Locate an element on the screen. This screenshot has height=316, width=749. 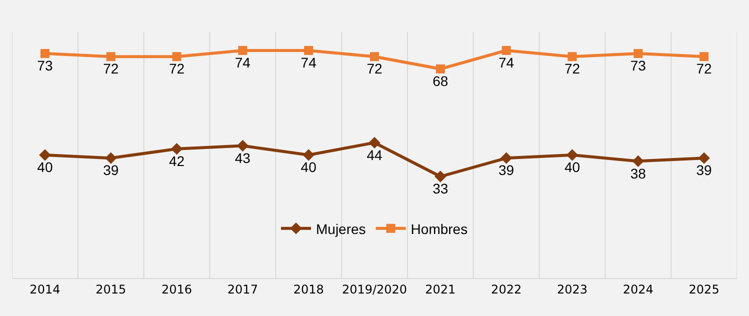
x-tick-label: 2022 is located at coordinates (506, 289).